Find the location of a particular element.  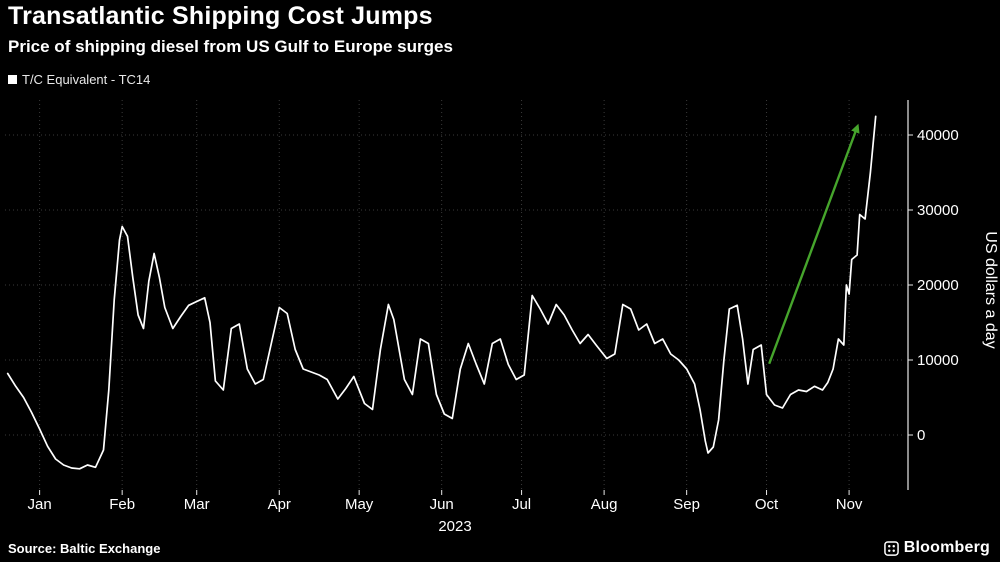

bloomberg-terminal-icon is located at coordinates (891, 548).